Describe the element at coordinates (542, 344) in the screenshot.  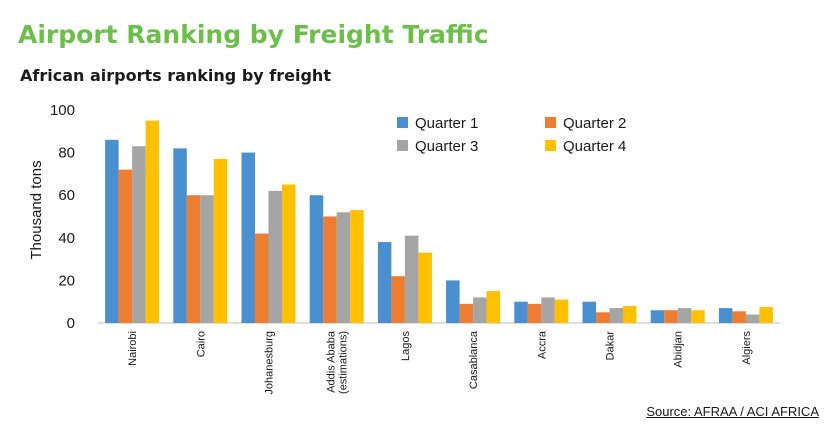
I see `x-category-label: Accra` at that location.